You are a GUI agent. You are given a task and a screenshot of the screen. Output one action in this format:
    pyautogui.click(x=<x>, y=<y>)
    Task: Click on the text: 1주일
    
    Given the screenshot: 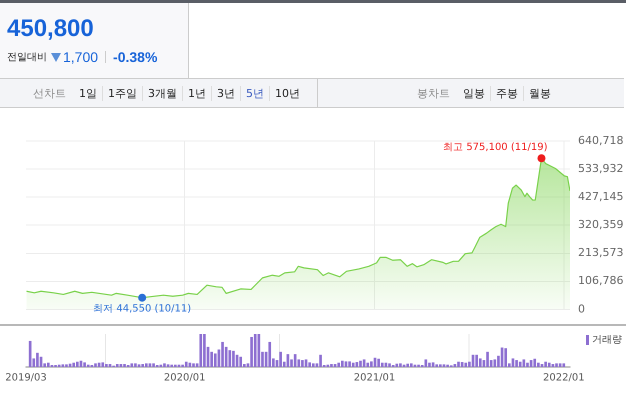 What is the action you would take?
    pyautogui.click(x=122, y=93)
    